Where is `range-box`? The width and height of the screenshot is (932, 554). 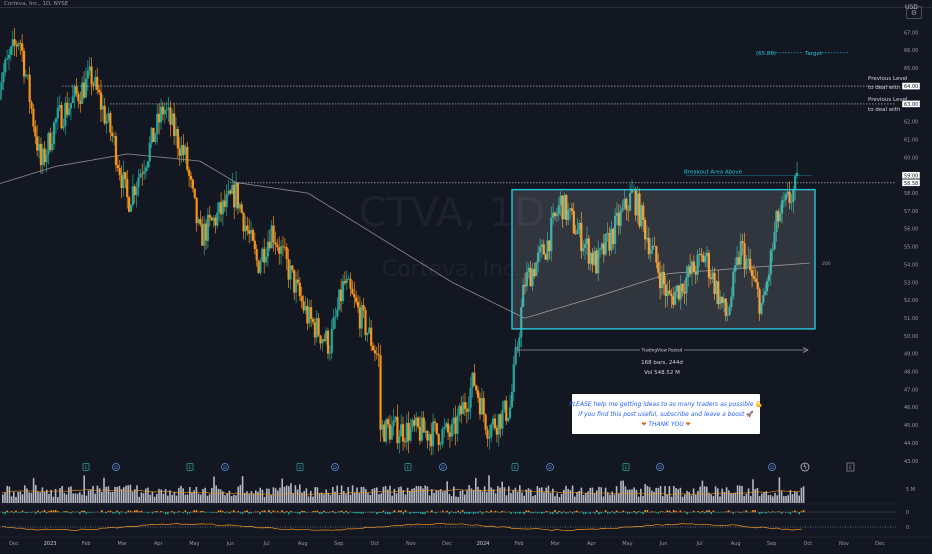 range-box is located at coordinates (663, 259).